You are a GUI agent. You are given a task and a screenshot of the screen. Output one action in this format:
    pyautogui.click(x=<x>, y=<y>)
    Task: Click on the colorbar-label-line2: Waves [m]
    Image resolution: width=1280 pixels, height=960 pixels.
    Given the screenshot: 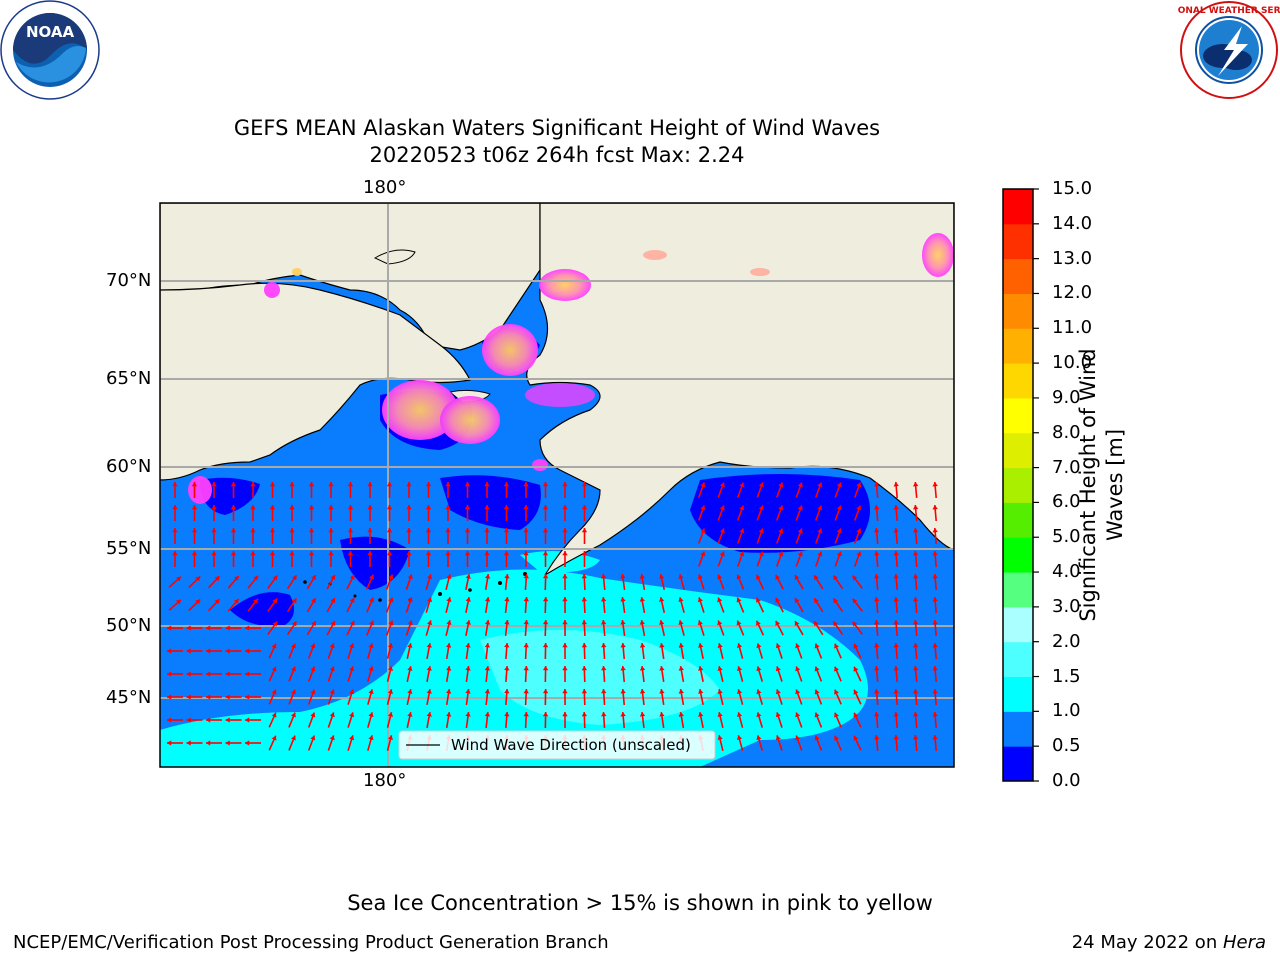 What is the action you would take?
    pyautogui.click(x=1115, y=485)
    